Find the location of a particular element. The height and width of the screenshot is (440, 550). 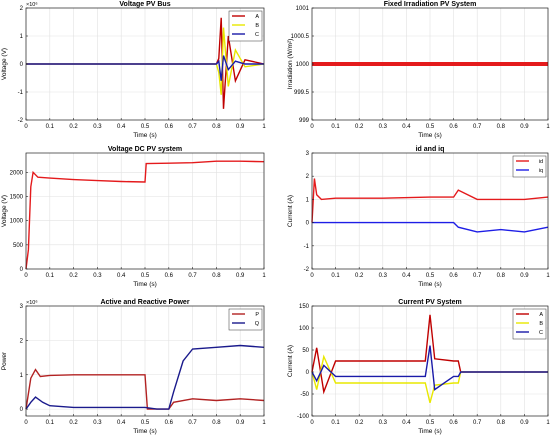

series-line-c is located at coordinates (145, 68).